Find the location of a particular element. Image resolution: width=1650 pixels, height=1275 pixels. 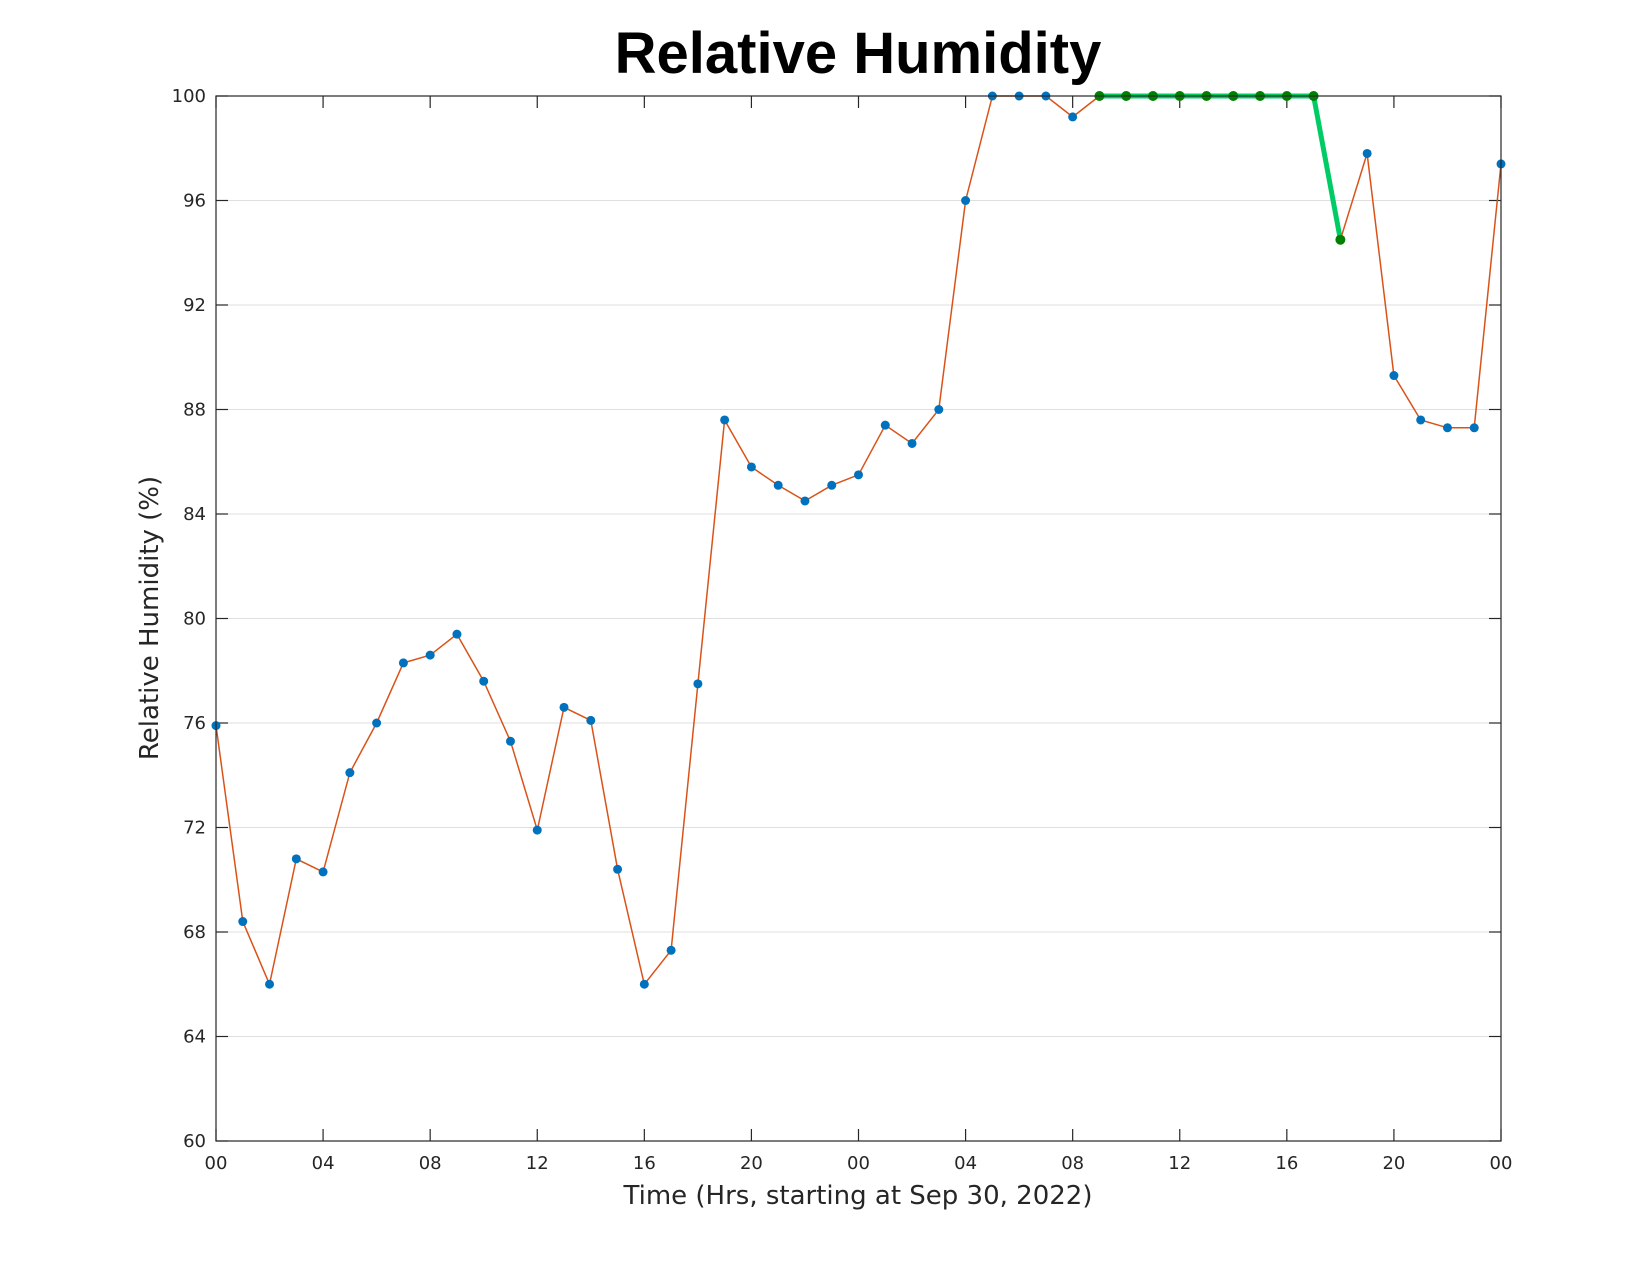

y-tick-label: 84 is located at coordinates (194, 514).